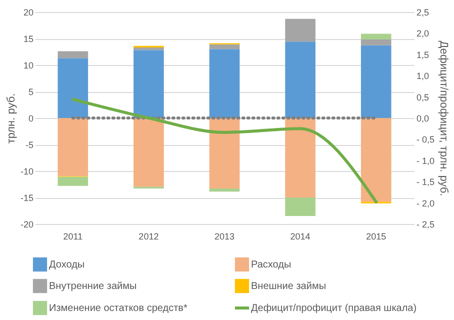 The height and width of the screenshot is (320, 454). What do you see at coordinates (11, 118) in the screenshot?
I see `y-axis-title: трлн. руб.` at bounding box center [11, 118].